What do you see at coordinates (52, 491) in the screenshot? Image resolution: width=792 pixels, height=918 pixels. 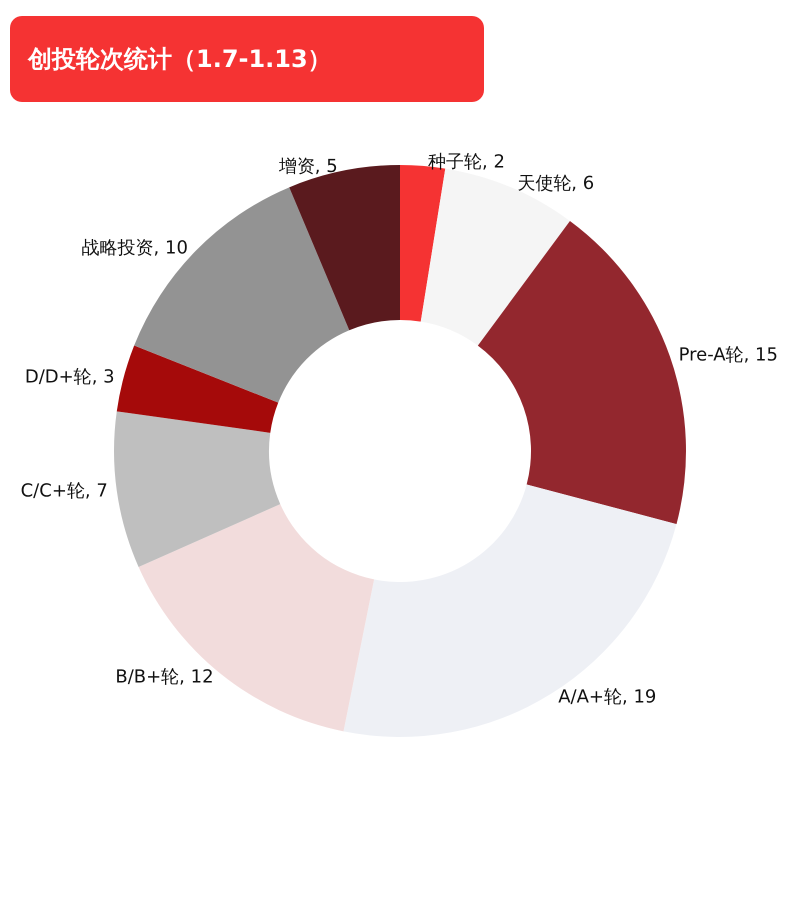 I see `slice-label: C/C+轮` at bounding box center [52, 491].